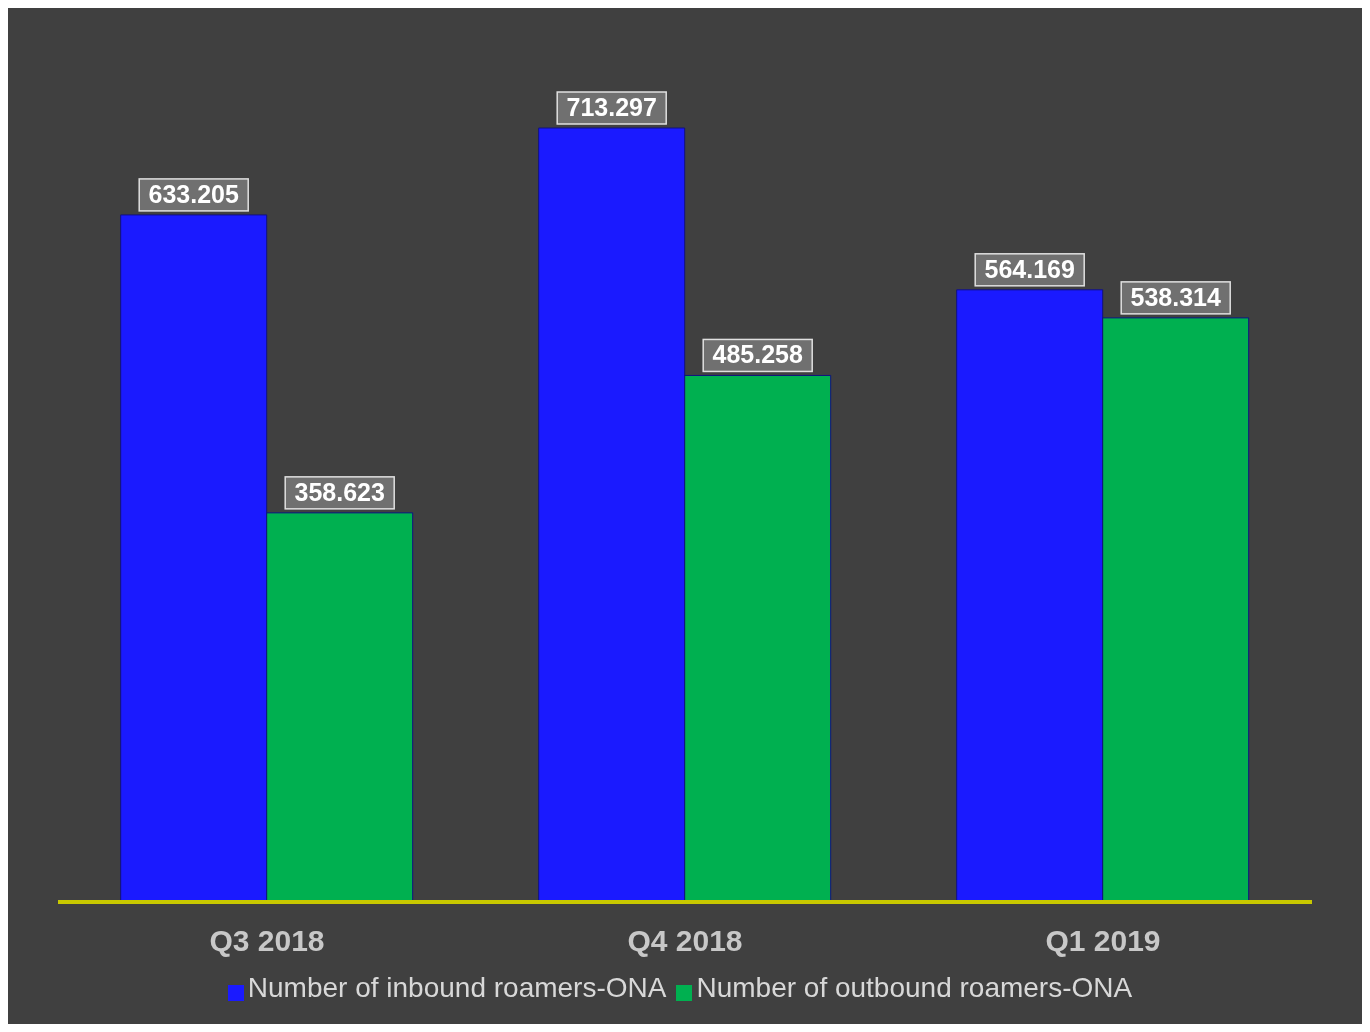  What do you see at coordinates (267, 941) in the screenshot?
I see `x-tick-label: Q3 2018` at bounding box center [267, 941].